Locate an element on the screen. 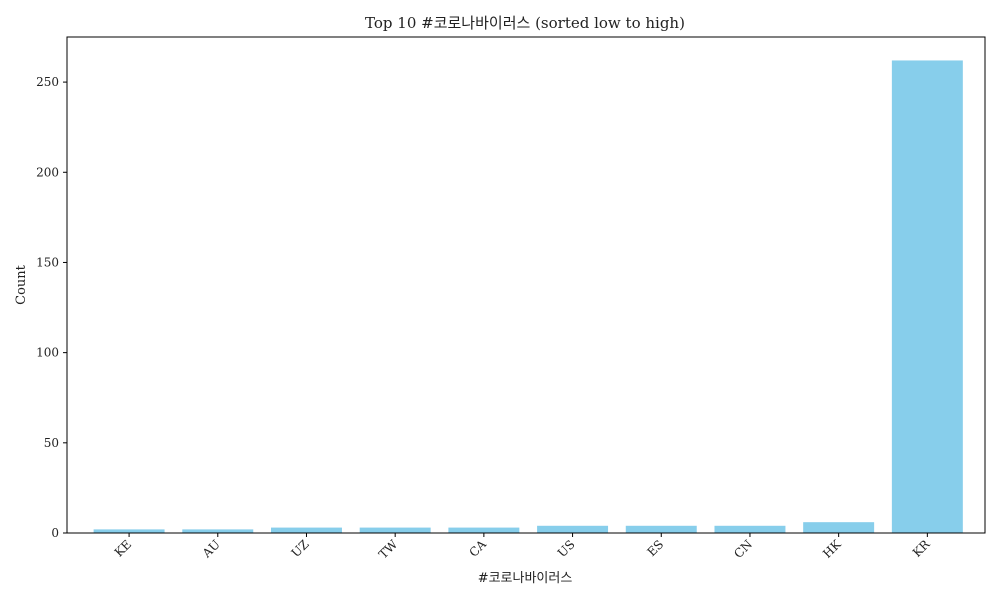 This screenshot has height=604, width=1000. x-tick-label-tw: TW is located at coordinates (388, 549).